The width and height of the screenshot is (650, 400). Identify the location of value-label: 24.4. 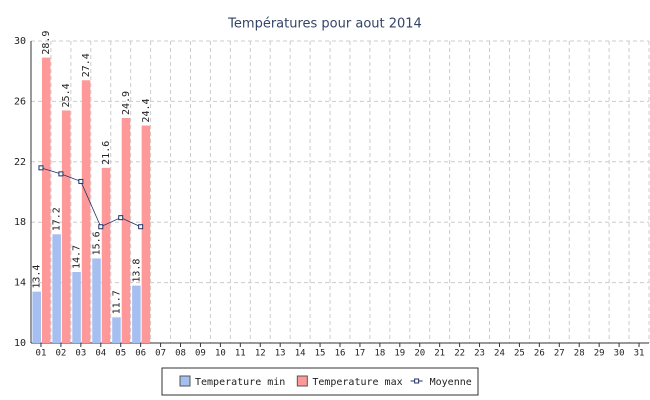
(146, 110).